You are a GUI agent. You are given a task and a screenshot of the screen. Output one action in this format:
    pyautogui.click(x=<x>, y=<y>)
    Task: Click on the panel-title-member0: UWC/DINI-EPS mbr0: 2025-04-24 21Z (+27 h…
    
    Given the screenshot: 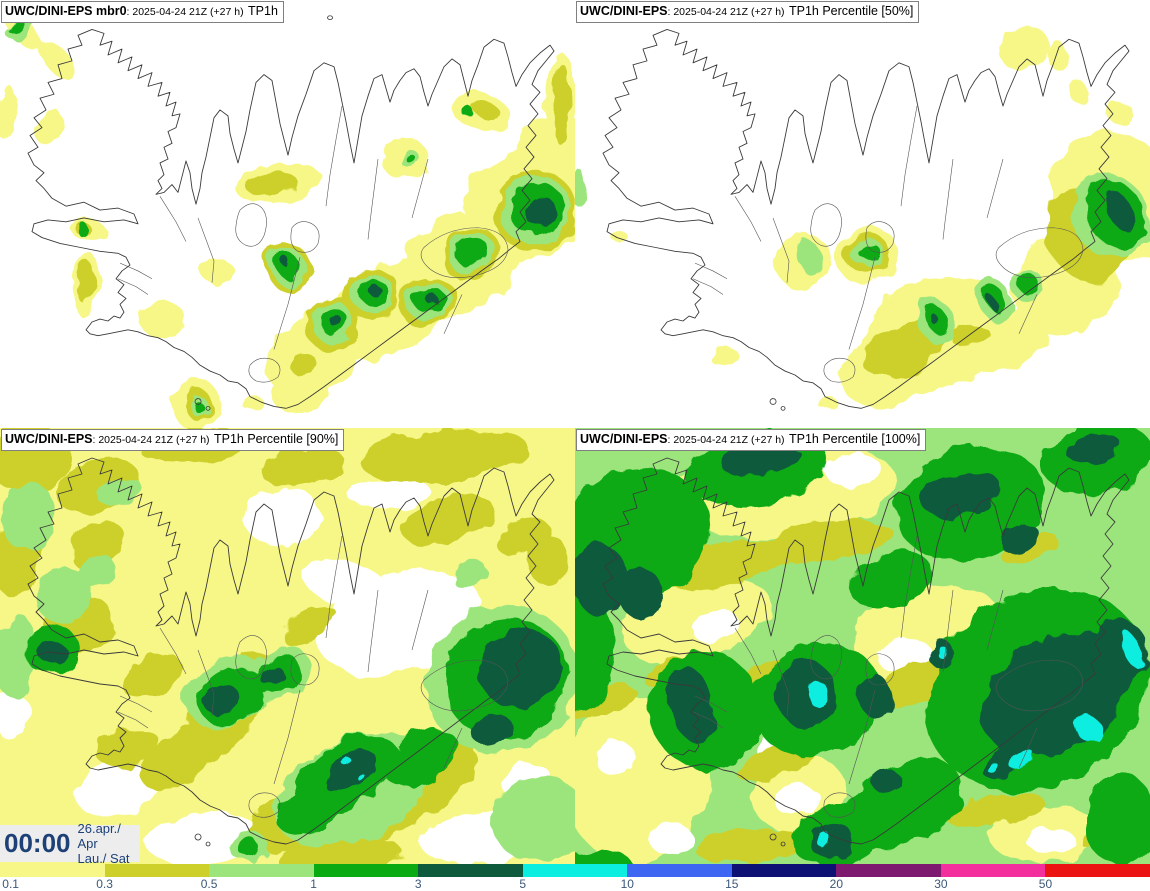 What is the action you would take?
    pyautogui.click(x=142, y=12)
    